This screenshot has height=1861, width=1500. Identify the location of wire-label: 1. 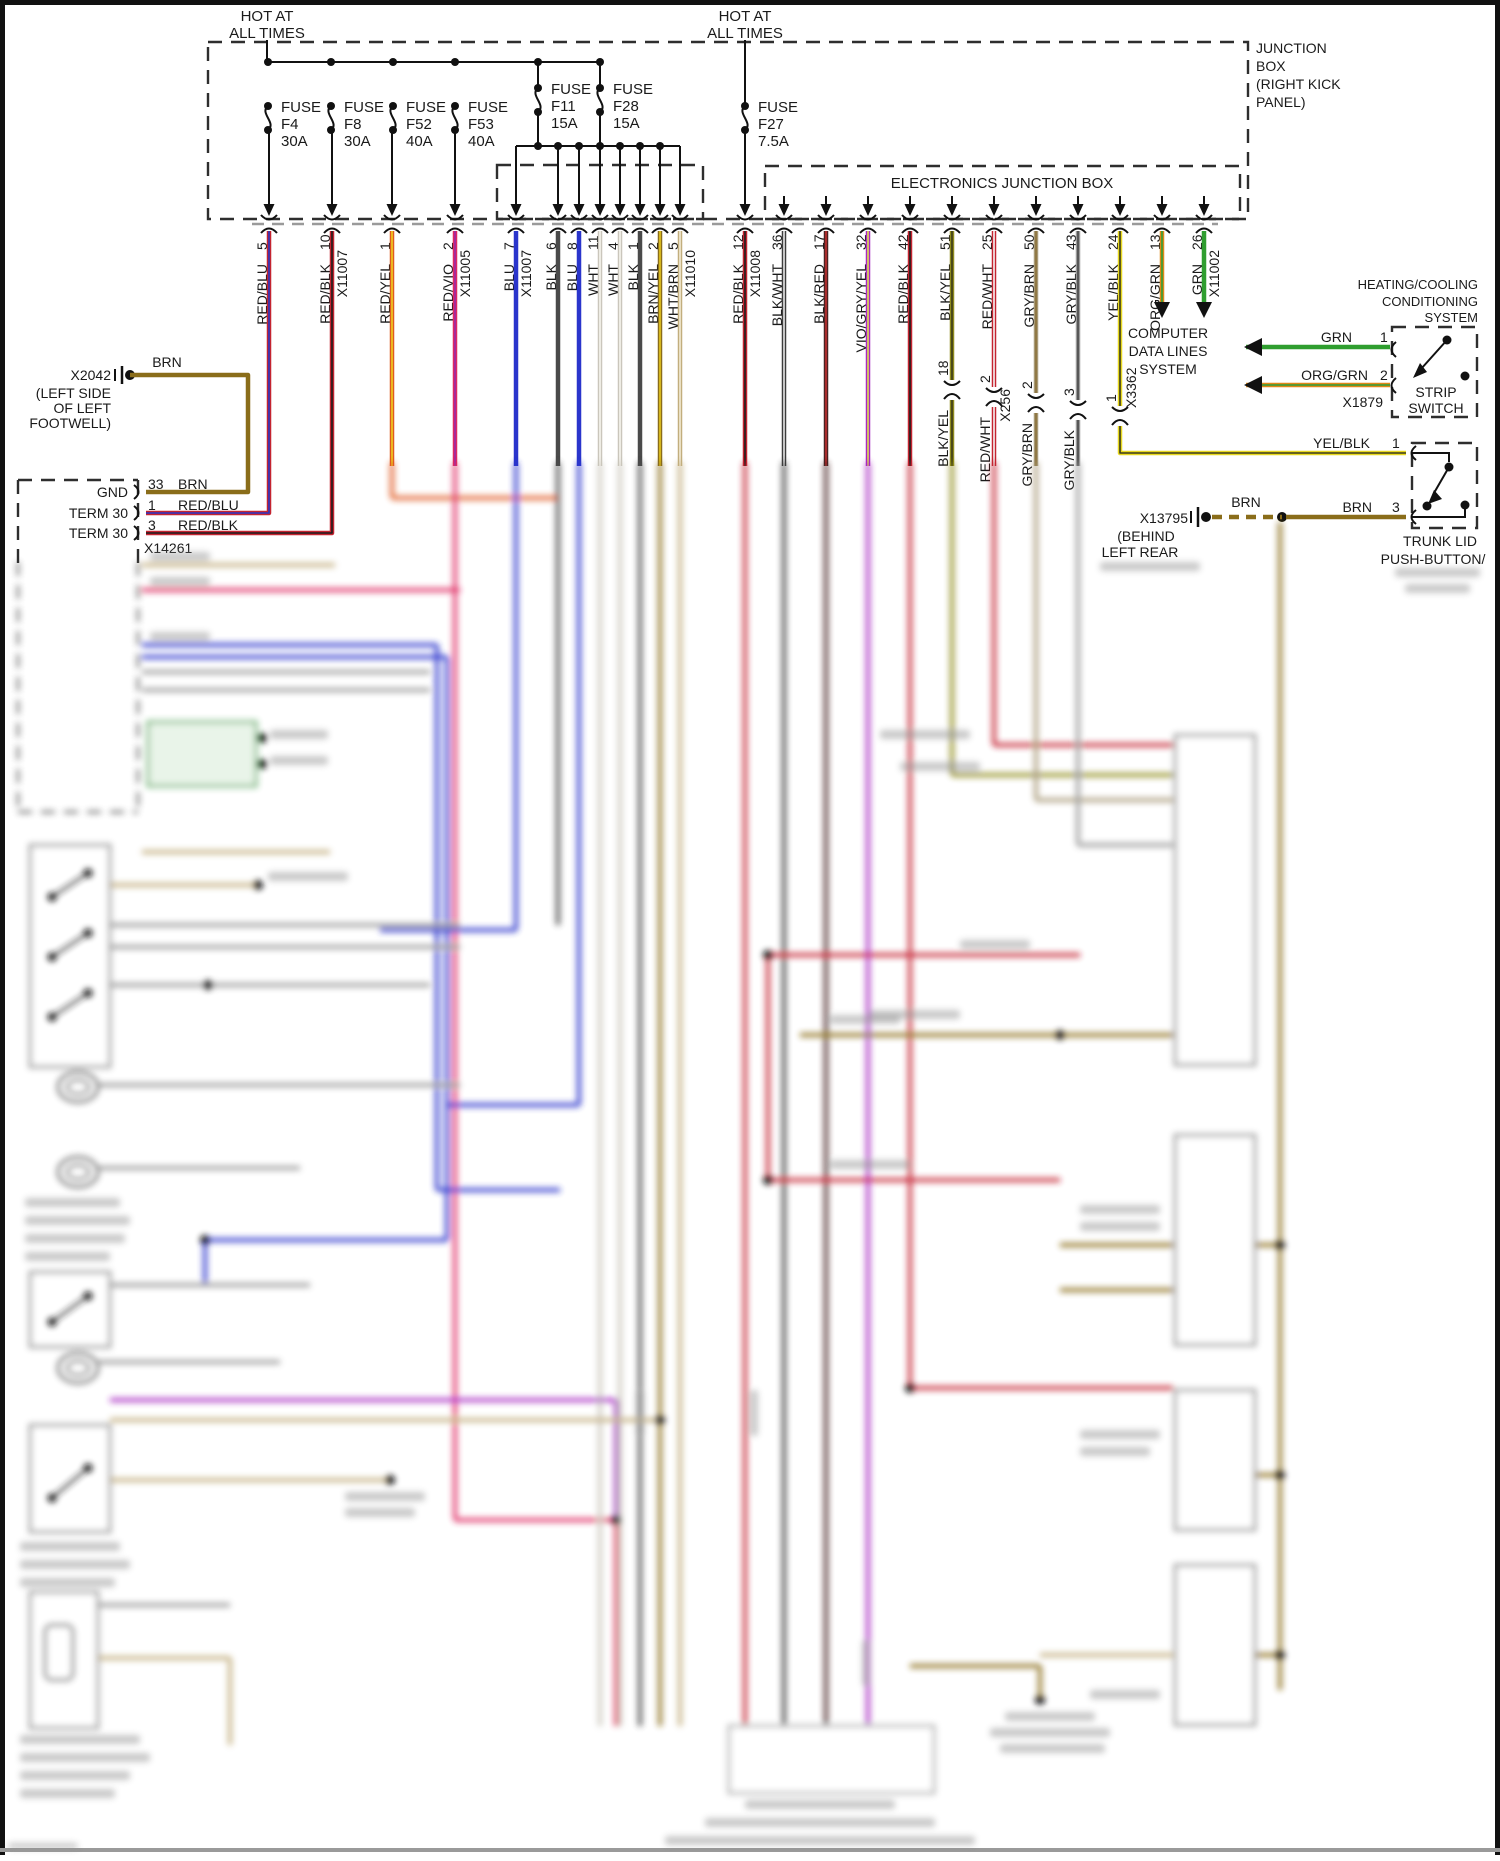
(633, 246).